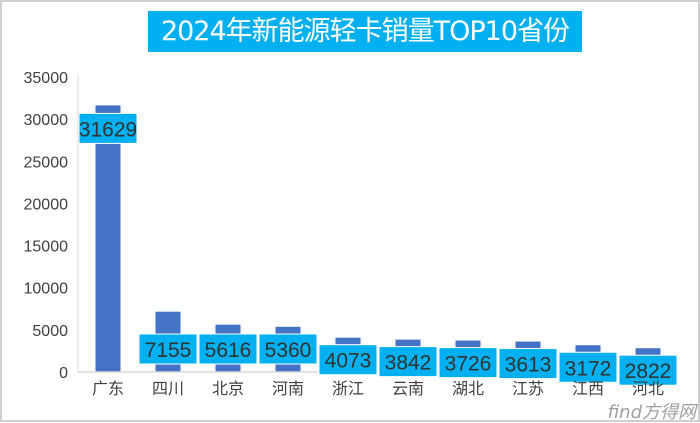 The height and width of the screenshot is (423, 700). I want to click on y-tick-label: 15000, so click(46, 247).